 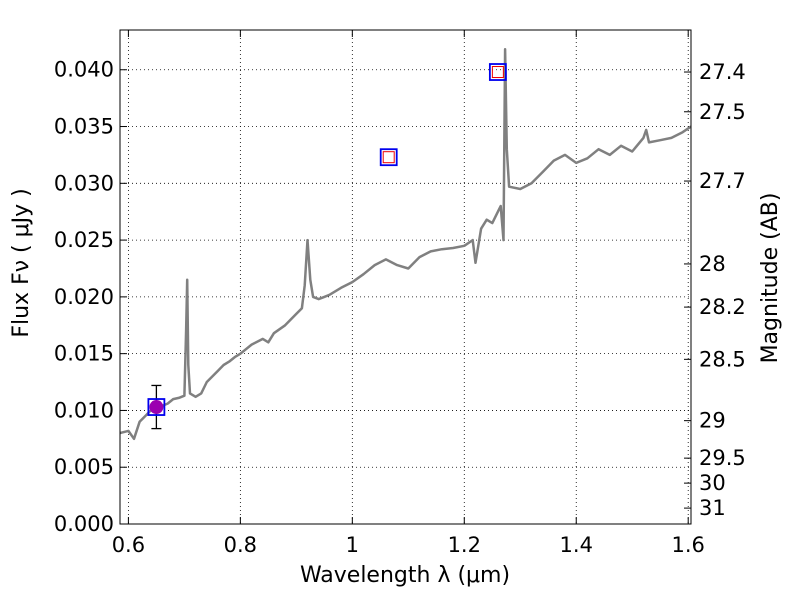 I want to click on y-tick-label: 0.020, so click(x=84, y=297).